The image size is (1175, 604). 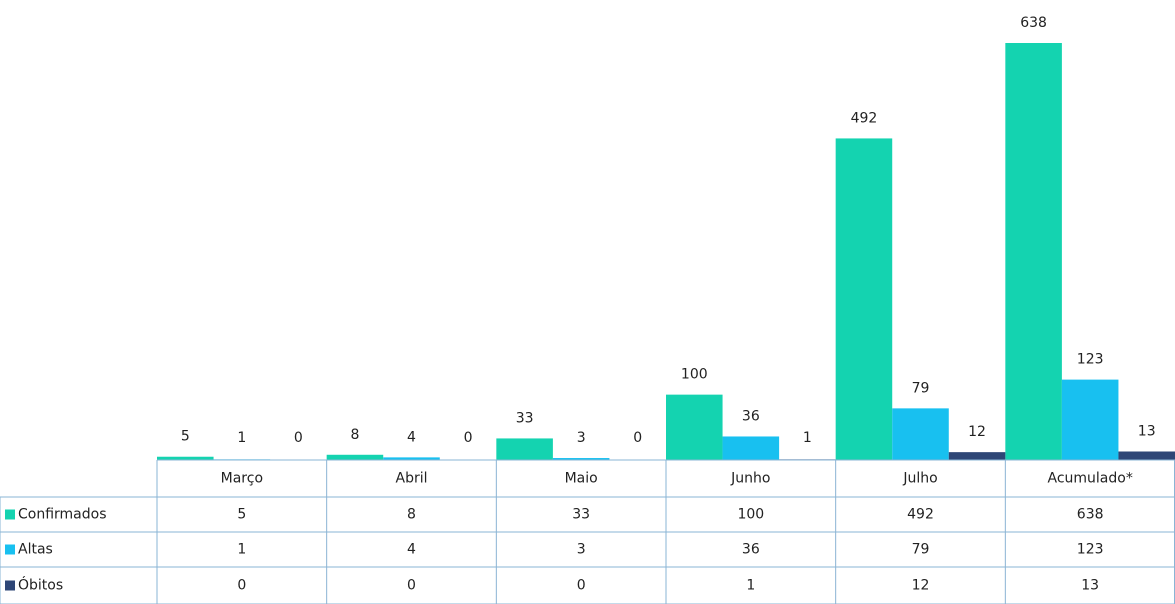 What do you see at coordinates (581, 515) in the screenshot?
I see `table-cell: 33` at bounding box center [581, 515].